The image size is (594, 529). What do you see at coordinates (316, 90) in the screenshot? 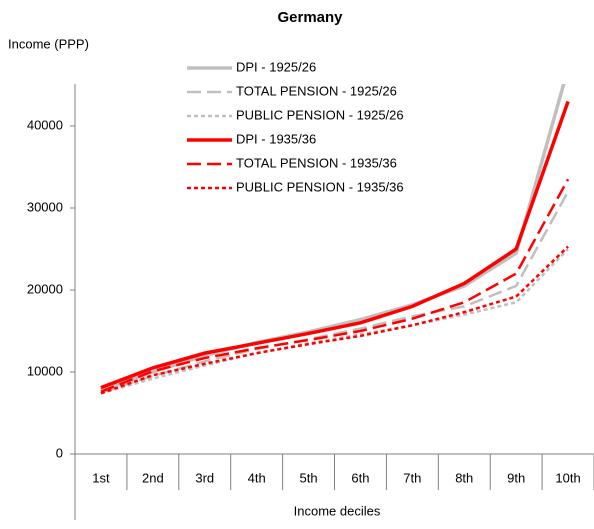
I see `legend-label: TOTAL PENSION - 1925/26` at bounding box center [316, 90].